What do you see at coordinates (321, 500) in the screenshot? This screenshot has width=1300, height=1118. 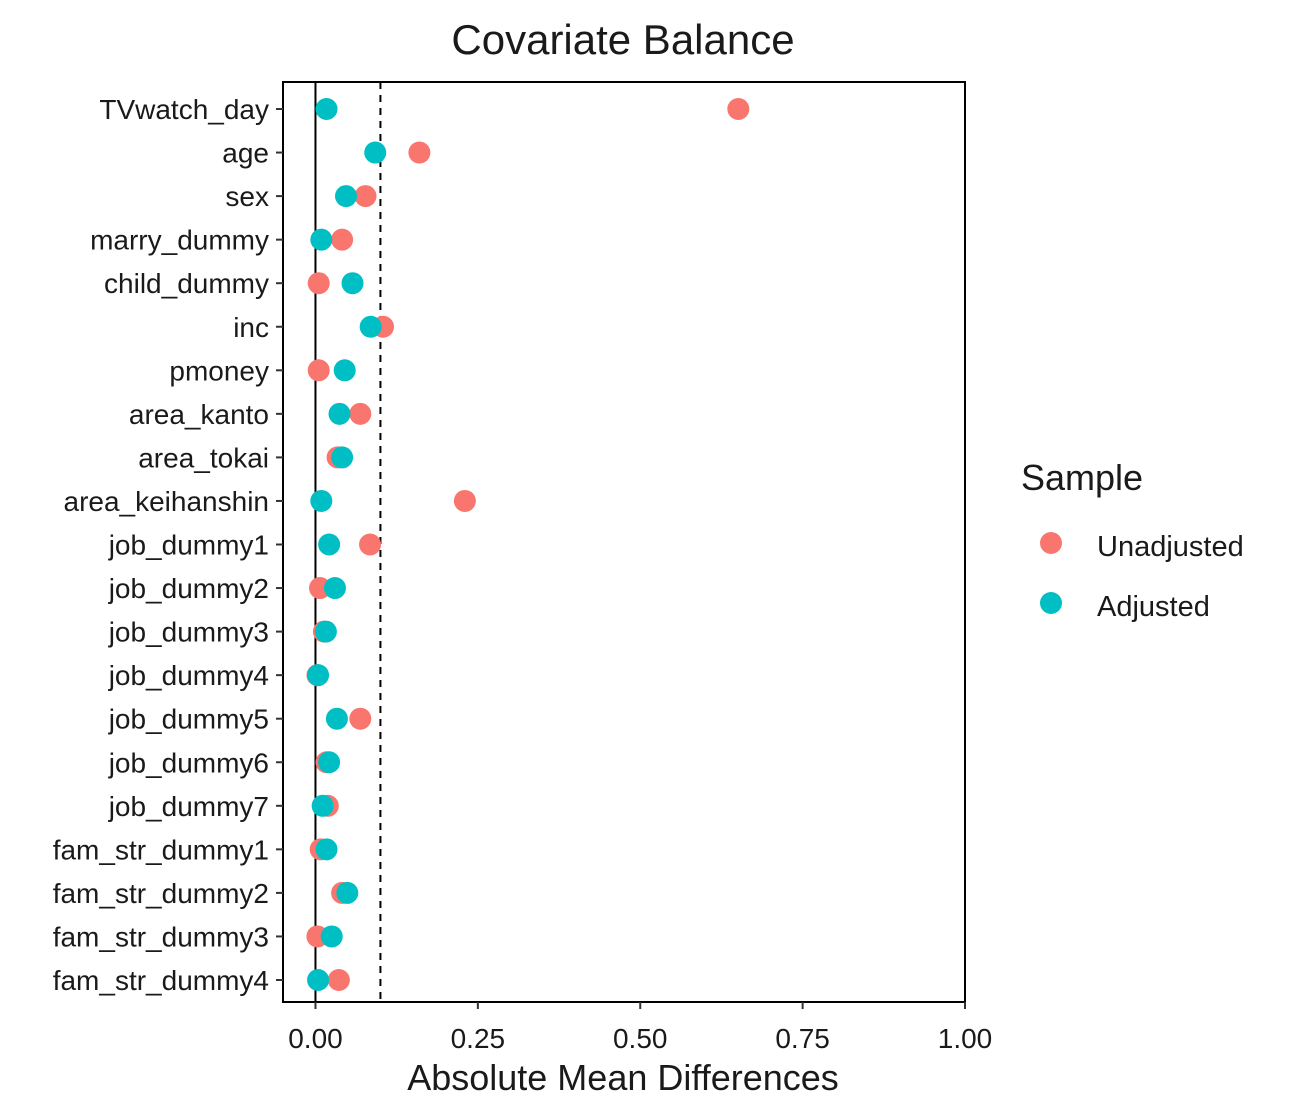 I see `point-adjusted-area_keihanshin` at bounding box center [321, 500].